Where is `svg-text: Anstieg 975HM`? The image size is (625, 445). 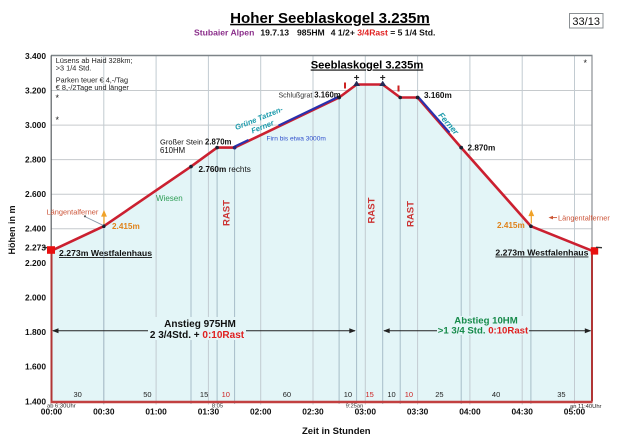
svg-text: Anstieg 975HM is located at coordinates (200, 324).